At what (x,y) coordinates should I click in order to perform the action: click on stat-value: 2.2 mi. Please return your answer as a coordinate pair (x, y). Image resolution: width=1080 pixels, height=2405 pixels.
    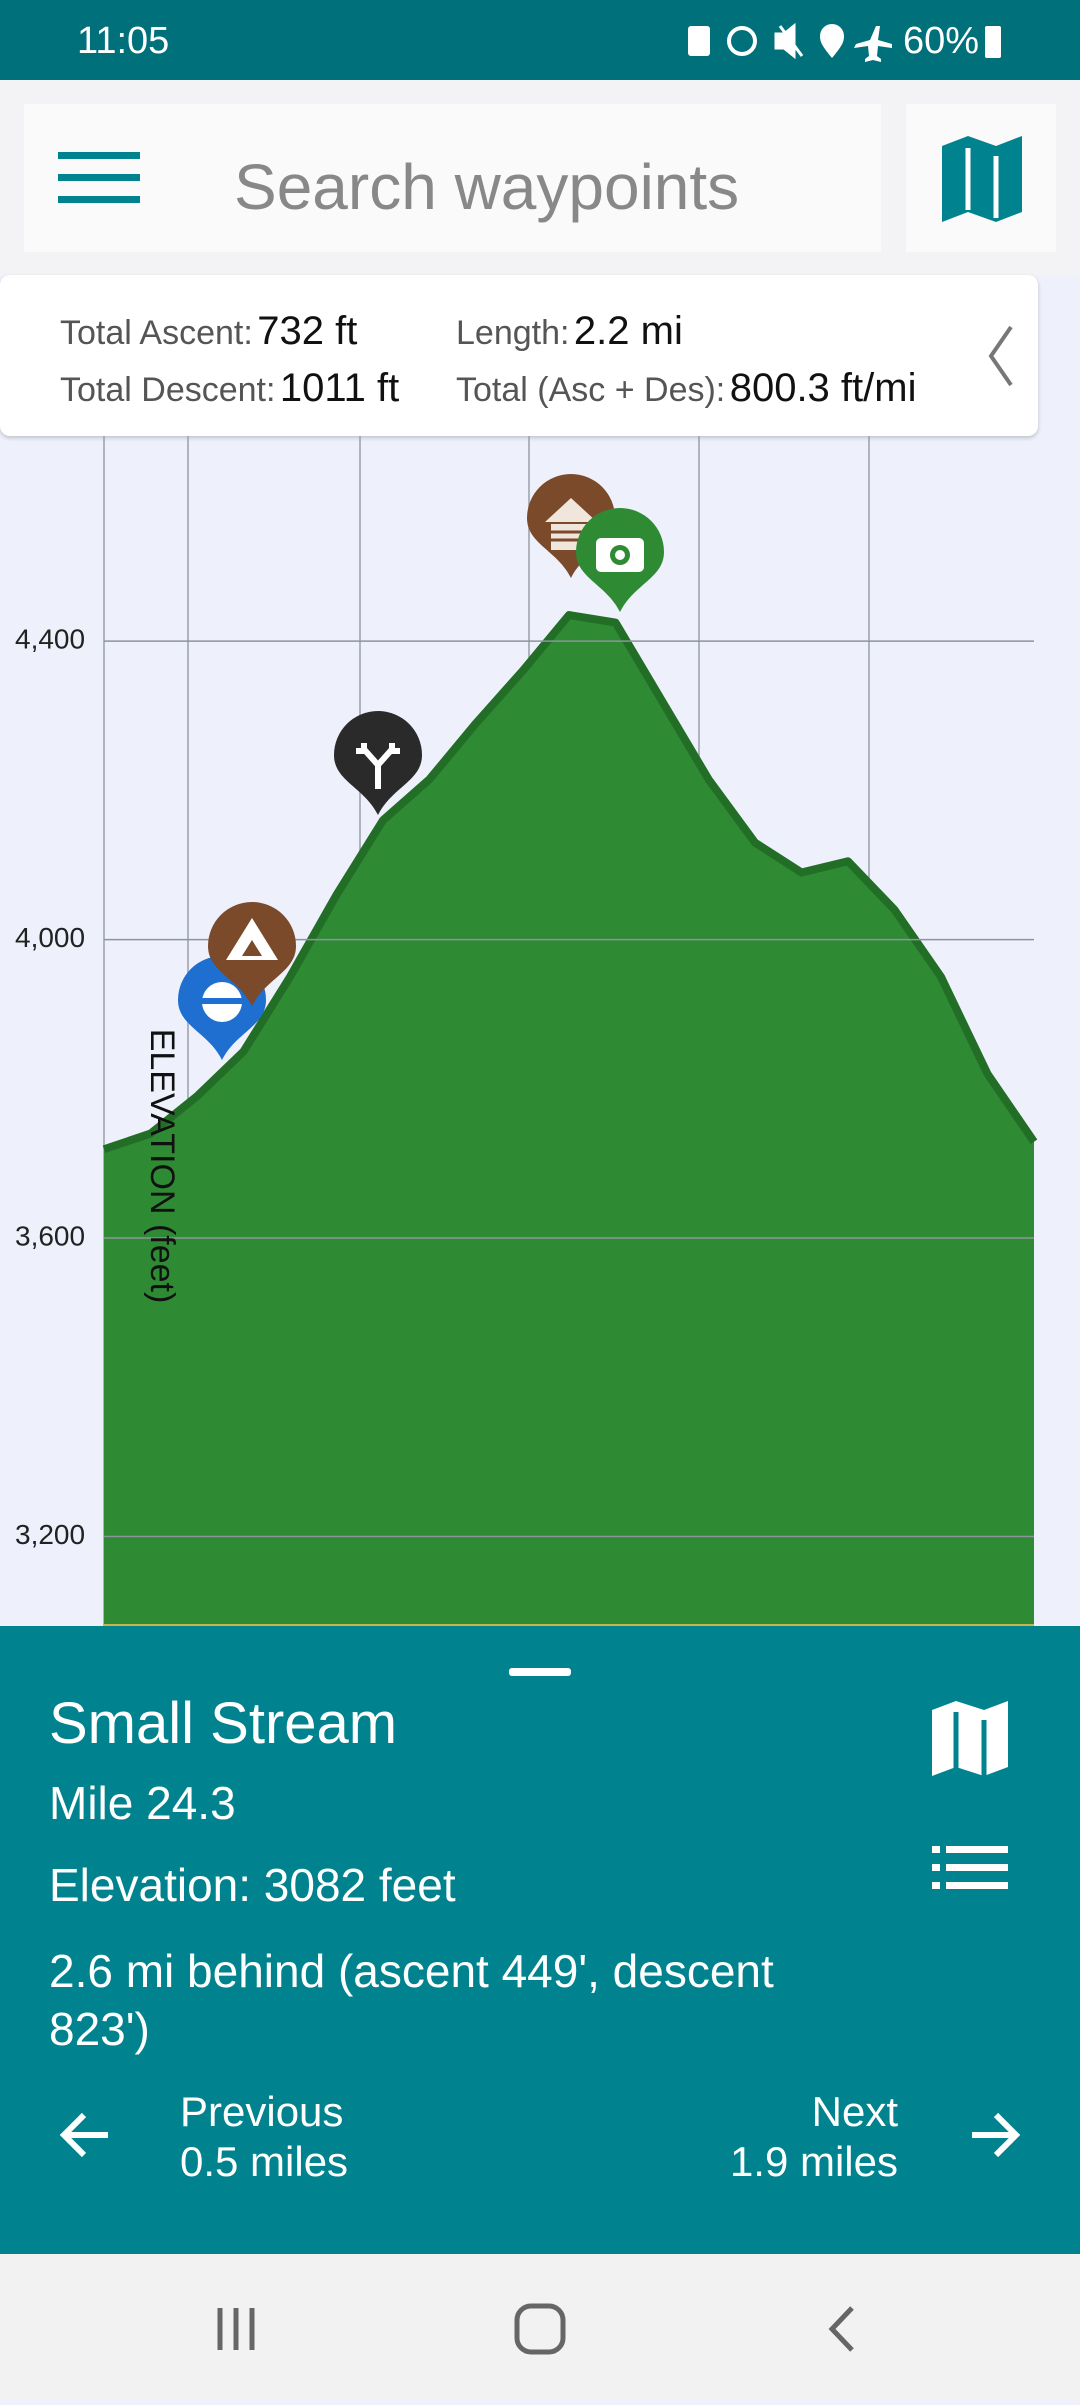
    Looking at the image, I should click on (628, 331).